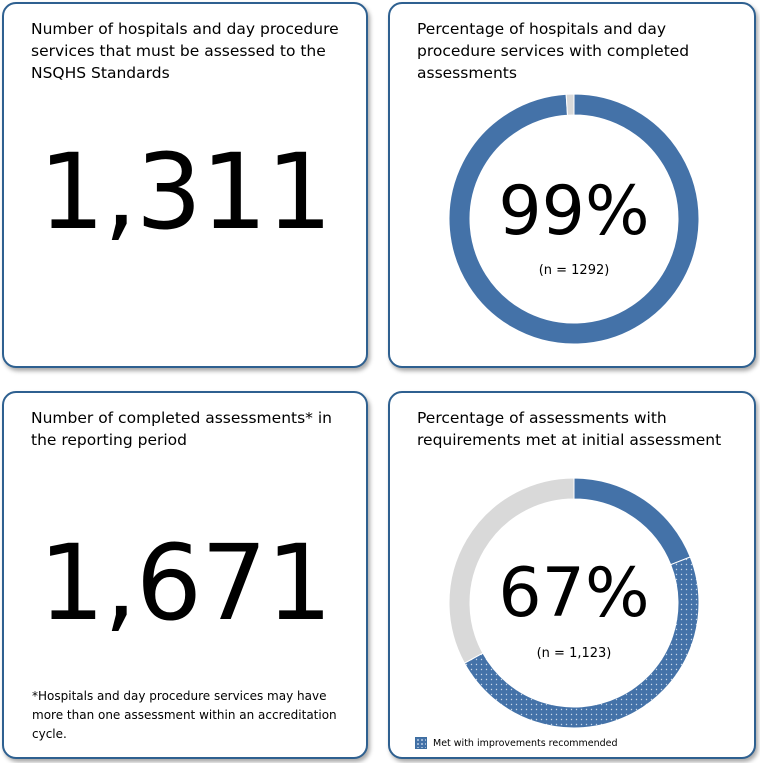  What do you see at coordinates (185, 192) in the screenshot?
I see `hospitals-count-value: 1,311` at bounding box center [185, 192].